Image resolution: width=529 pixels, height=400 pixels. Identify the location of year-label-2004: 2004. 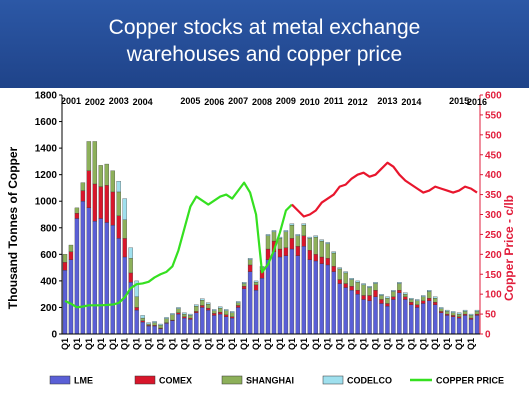
(143, 102).